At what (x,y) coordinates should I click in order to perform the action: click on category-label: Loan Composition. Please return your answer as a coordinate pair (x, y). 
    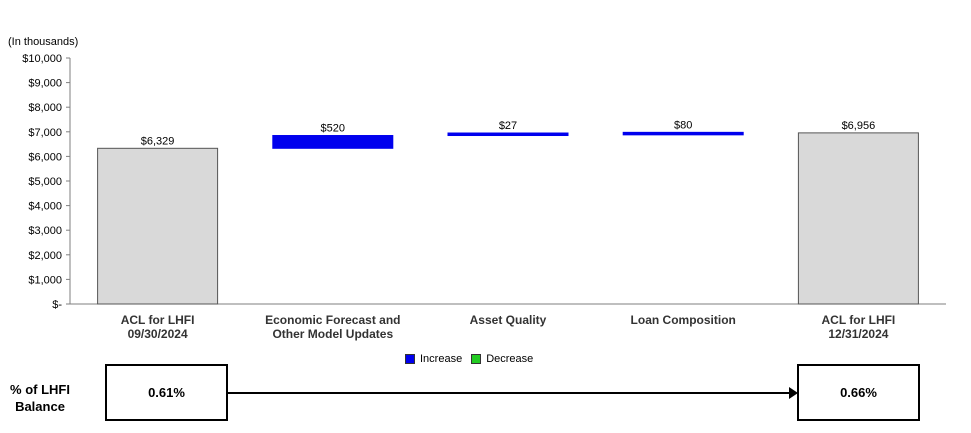
    Looking at the image, I should click on (683, 320).